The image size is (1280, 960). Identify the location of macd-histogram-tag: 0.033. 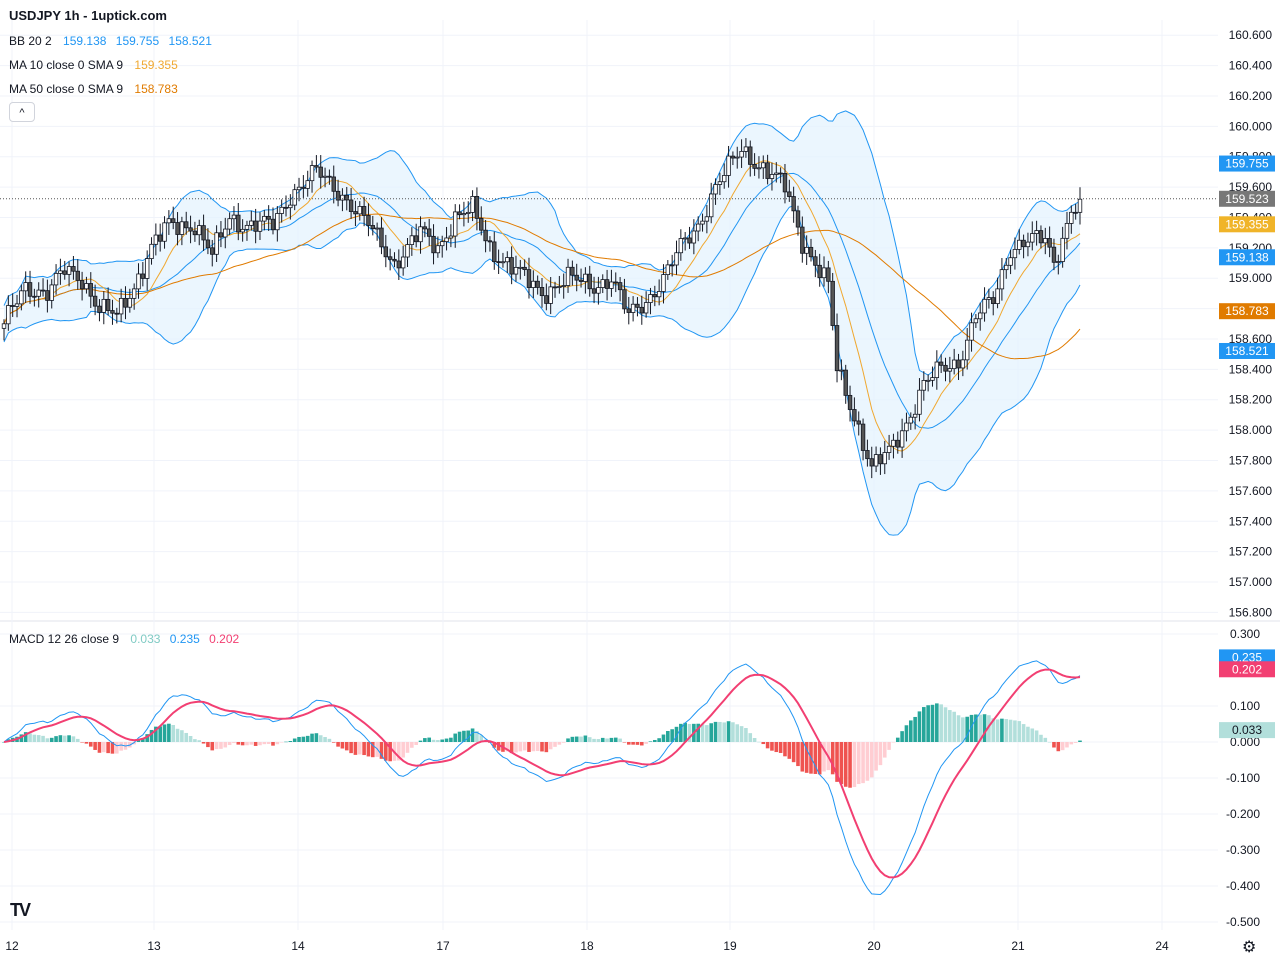
(1247, 730).